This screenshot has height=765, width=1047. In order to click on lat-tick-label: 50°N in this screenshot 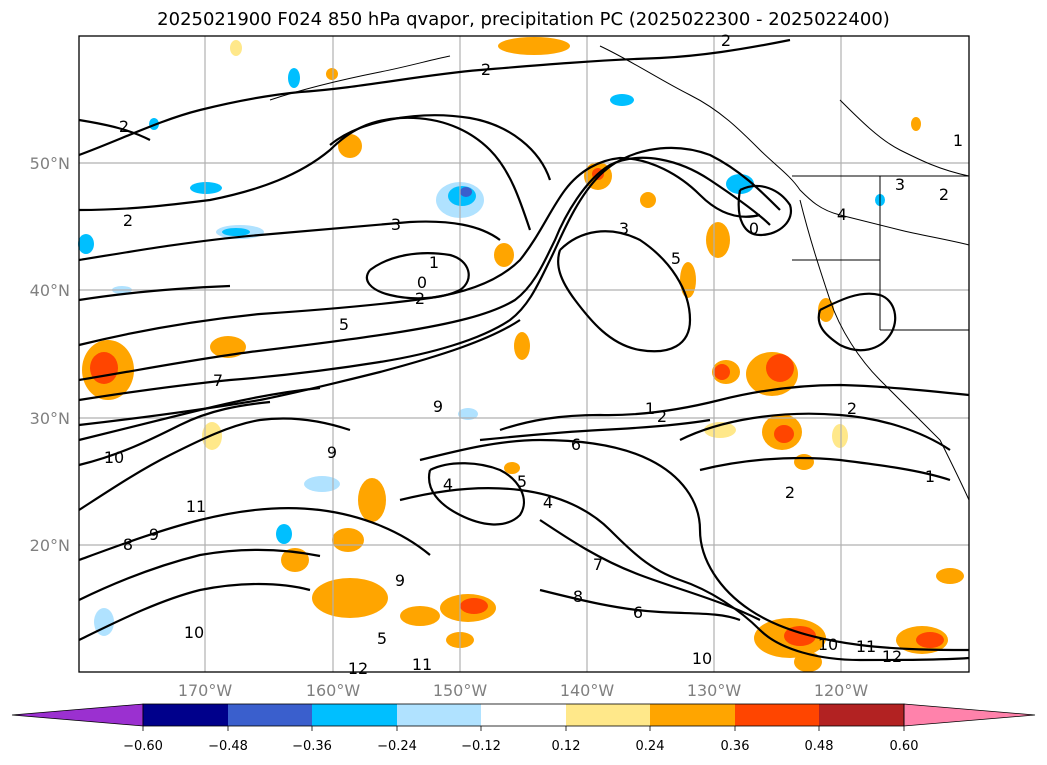, I will do `click(50, 163)`.